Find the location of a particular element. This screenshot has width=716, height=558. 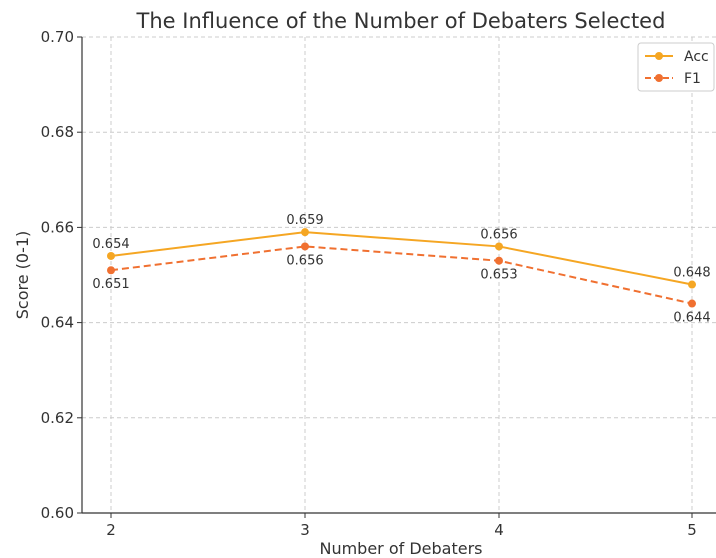

x-axis-ticks: 2 3 4 5 is located at coordinates (401, 526).